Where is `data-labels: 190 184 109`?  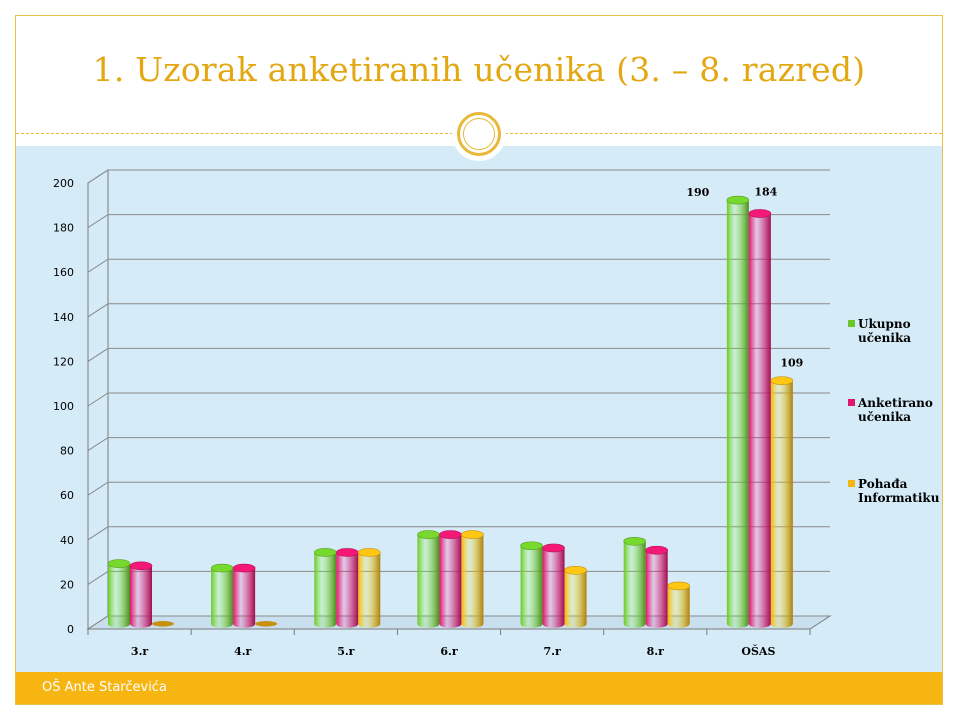
data-labels: 190 184 109 is located at coordinates (744, 277).